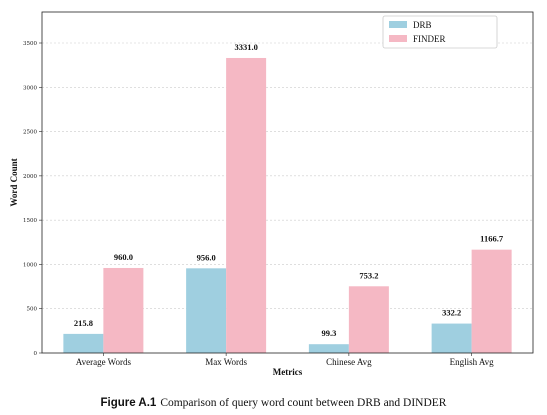  I want to click on y-tick-label-5: 2500, so click(30, 133).